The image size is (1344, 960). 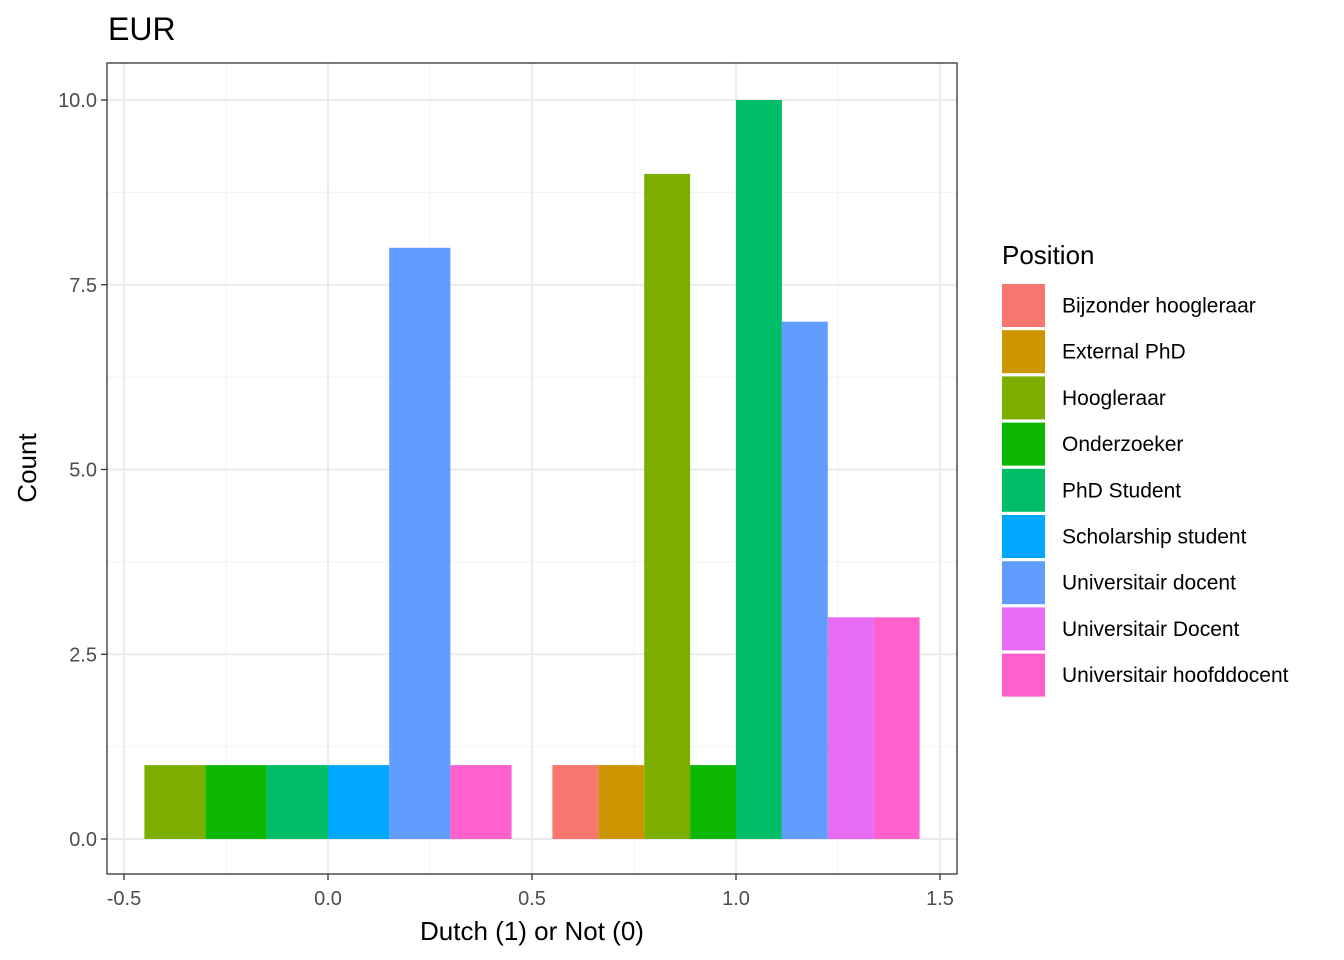 I want to click on legend-label: Universitair docent, so click(x=1149, y=583).